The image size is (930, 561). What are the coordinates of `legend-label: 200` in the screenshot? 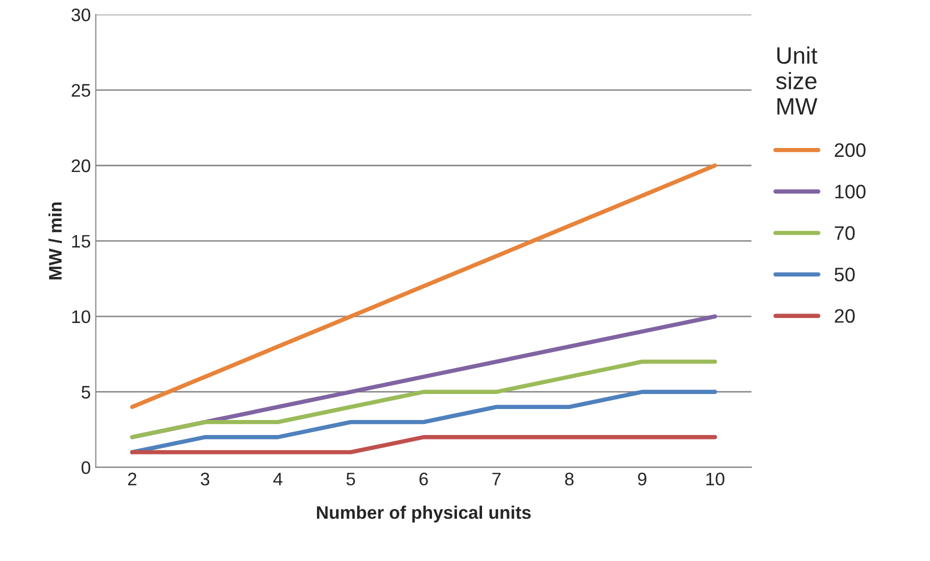 It's located at (850, 150).